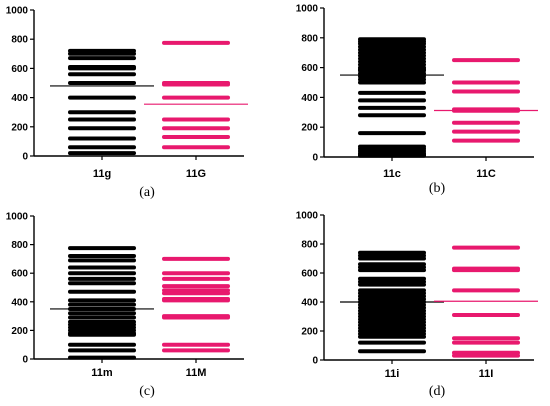  Describe the element at coordinates (196, 174) in the screenshot. I see `x-tick-label: 11G` at that location.